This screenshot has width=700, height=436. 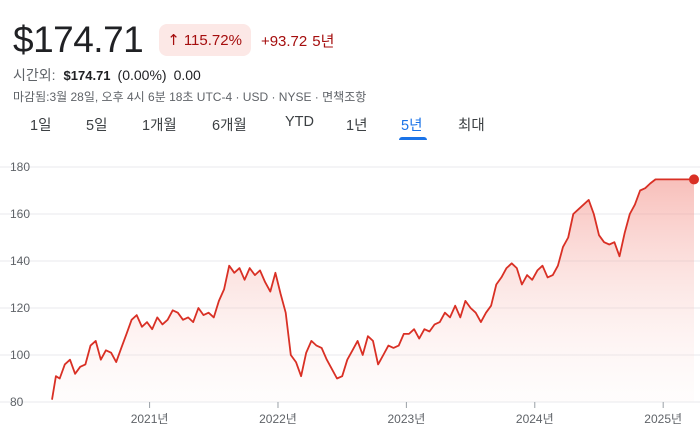 I want to click on y-tick-label: 80, so click(x=17, y=402).